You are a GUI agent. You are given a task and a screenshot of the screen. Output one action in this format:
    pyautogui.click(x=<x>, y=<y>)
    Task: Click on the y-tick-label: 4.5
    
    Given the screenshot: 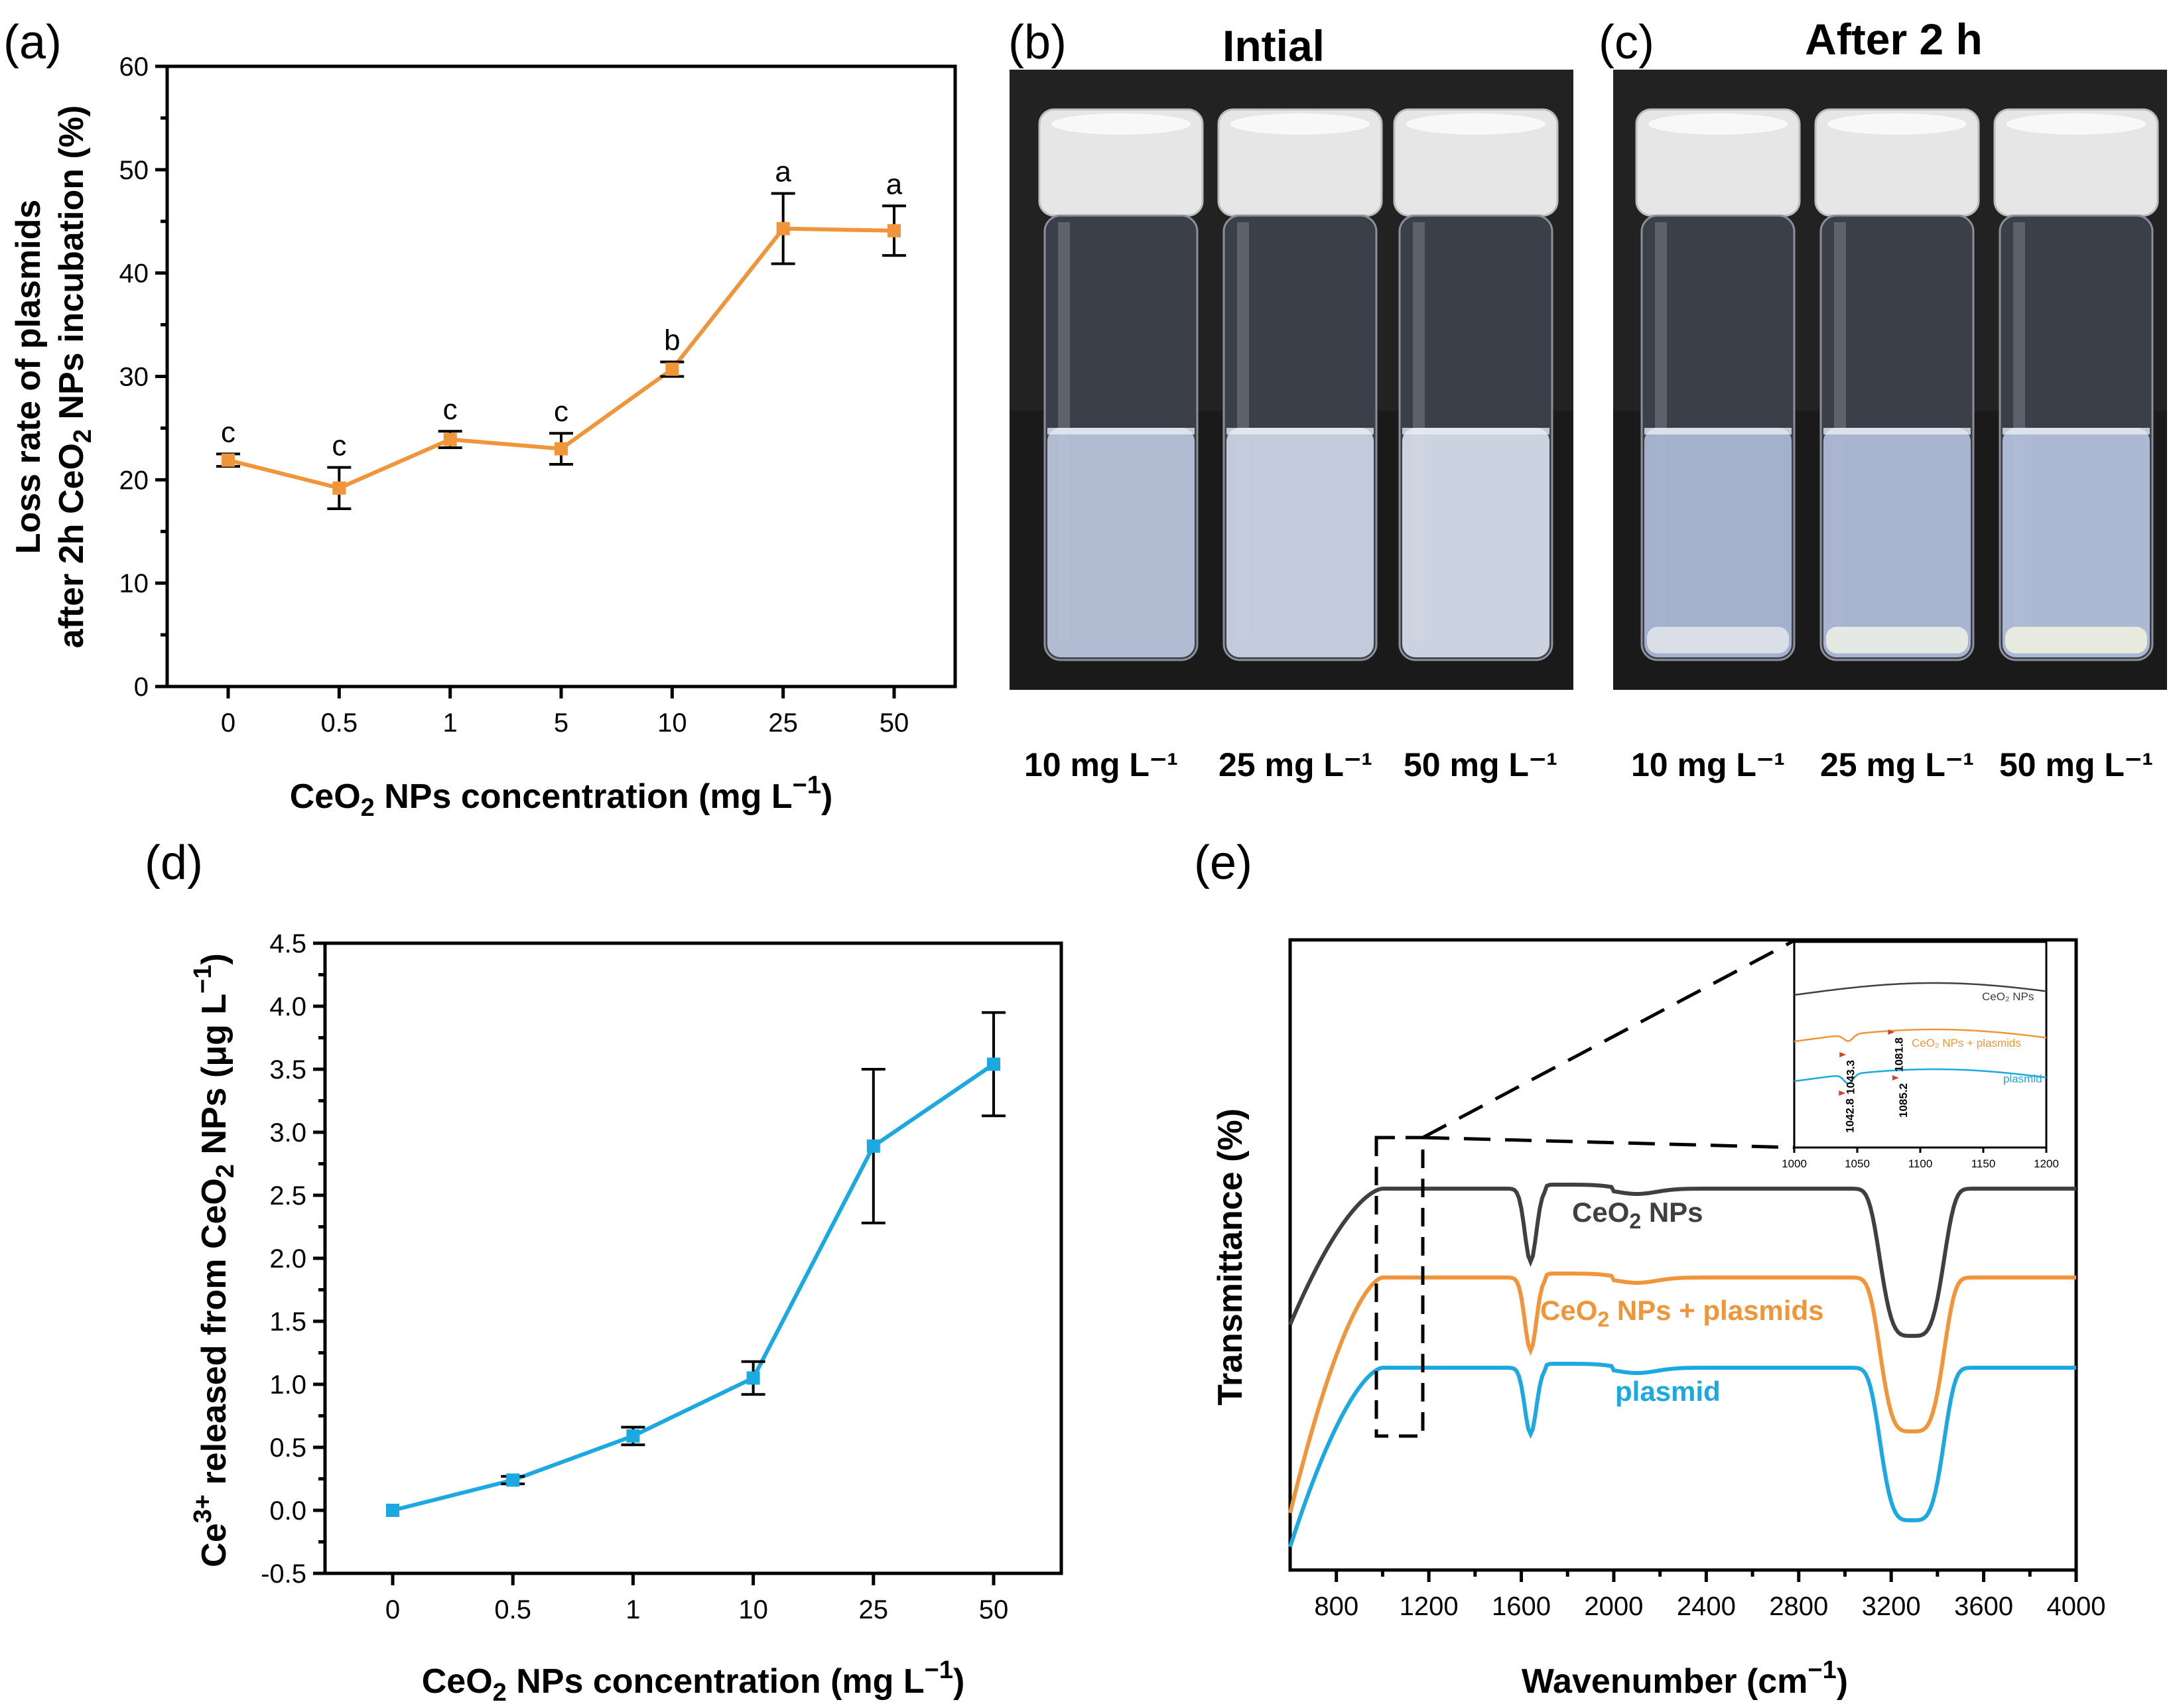 What is the action you would take?
    pyautogui.click(x=287, y=943)
    